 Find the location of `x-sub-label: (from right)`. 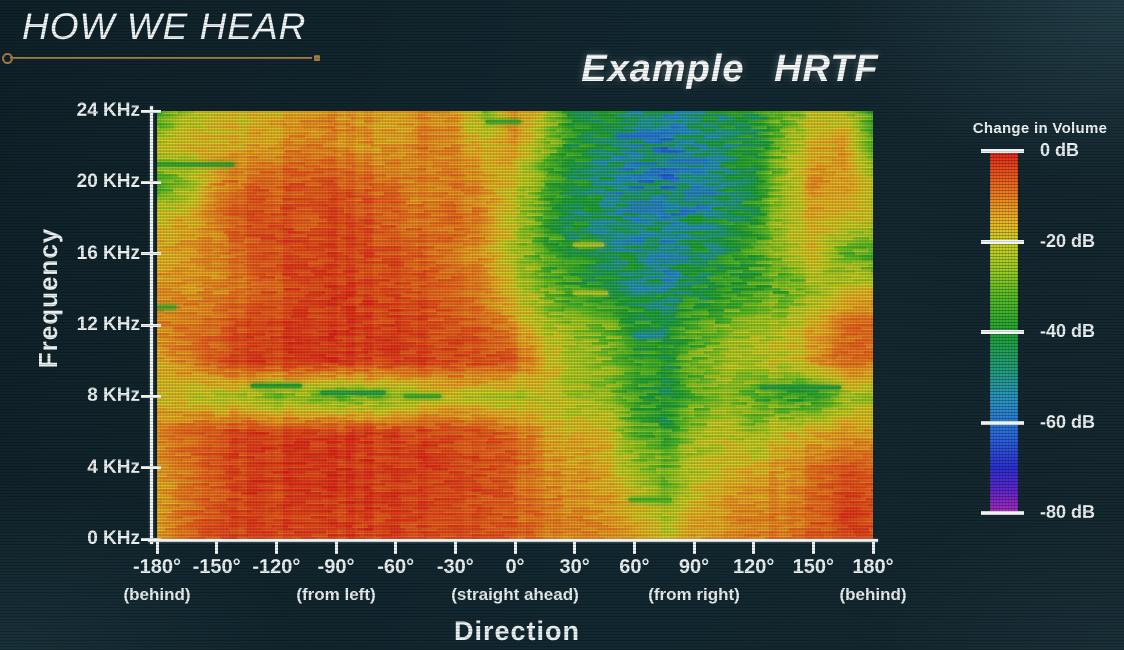

x-sub-label: (from right) is located at coordinates (694, 594).